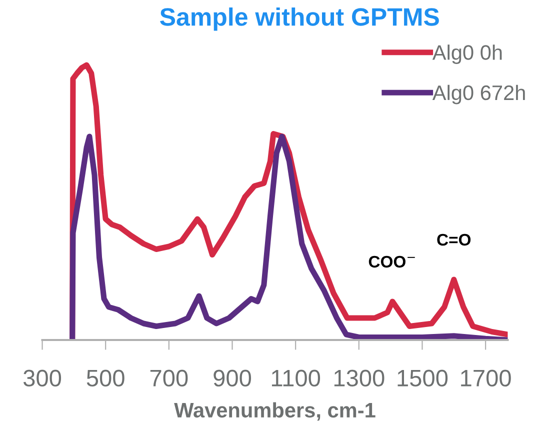 The width and height of the screenshot is (535, 425). What do you see at coordinates (299, 19) in the screenshot?
I see `chart-title: Sample without GPTMS` at bounding box center [299, 19].